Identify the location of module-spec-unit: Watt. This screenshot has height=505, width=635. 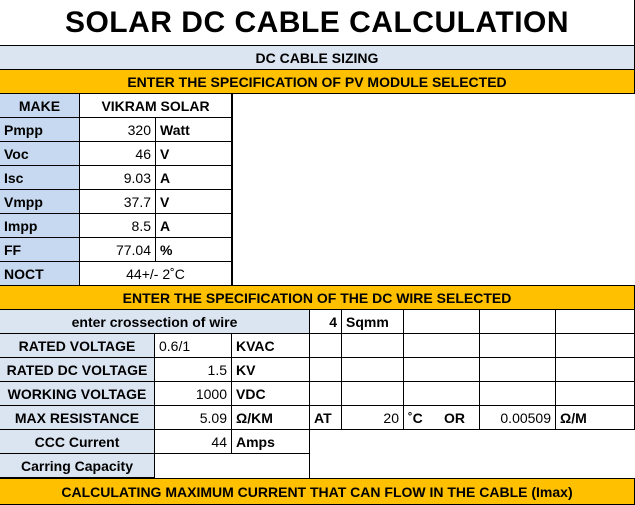
(194, 130).